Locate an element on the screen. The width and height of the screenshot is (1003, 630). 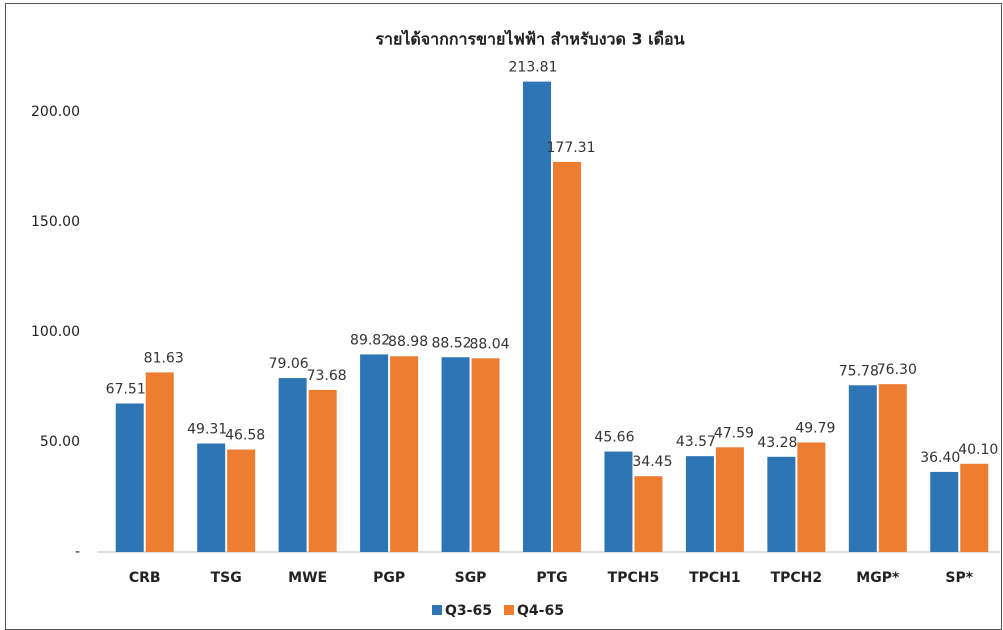
value-label: 47.59 is located at coordinates (734, 433).